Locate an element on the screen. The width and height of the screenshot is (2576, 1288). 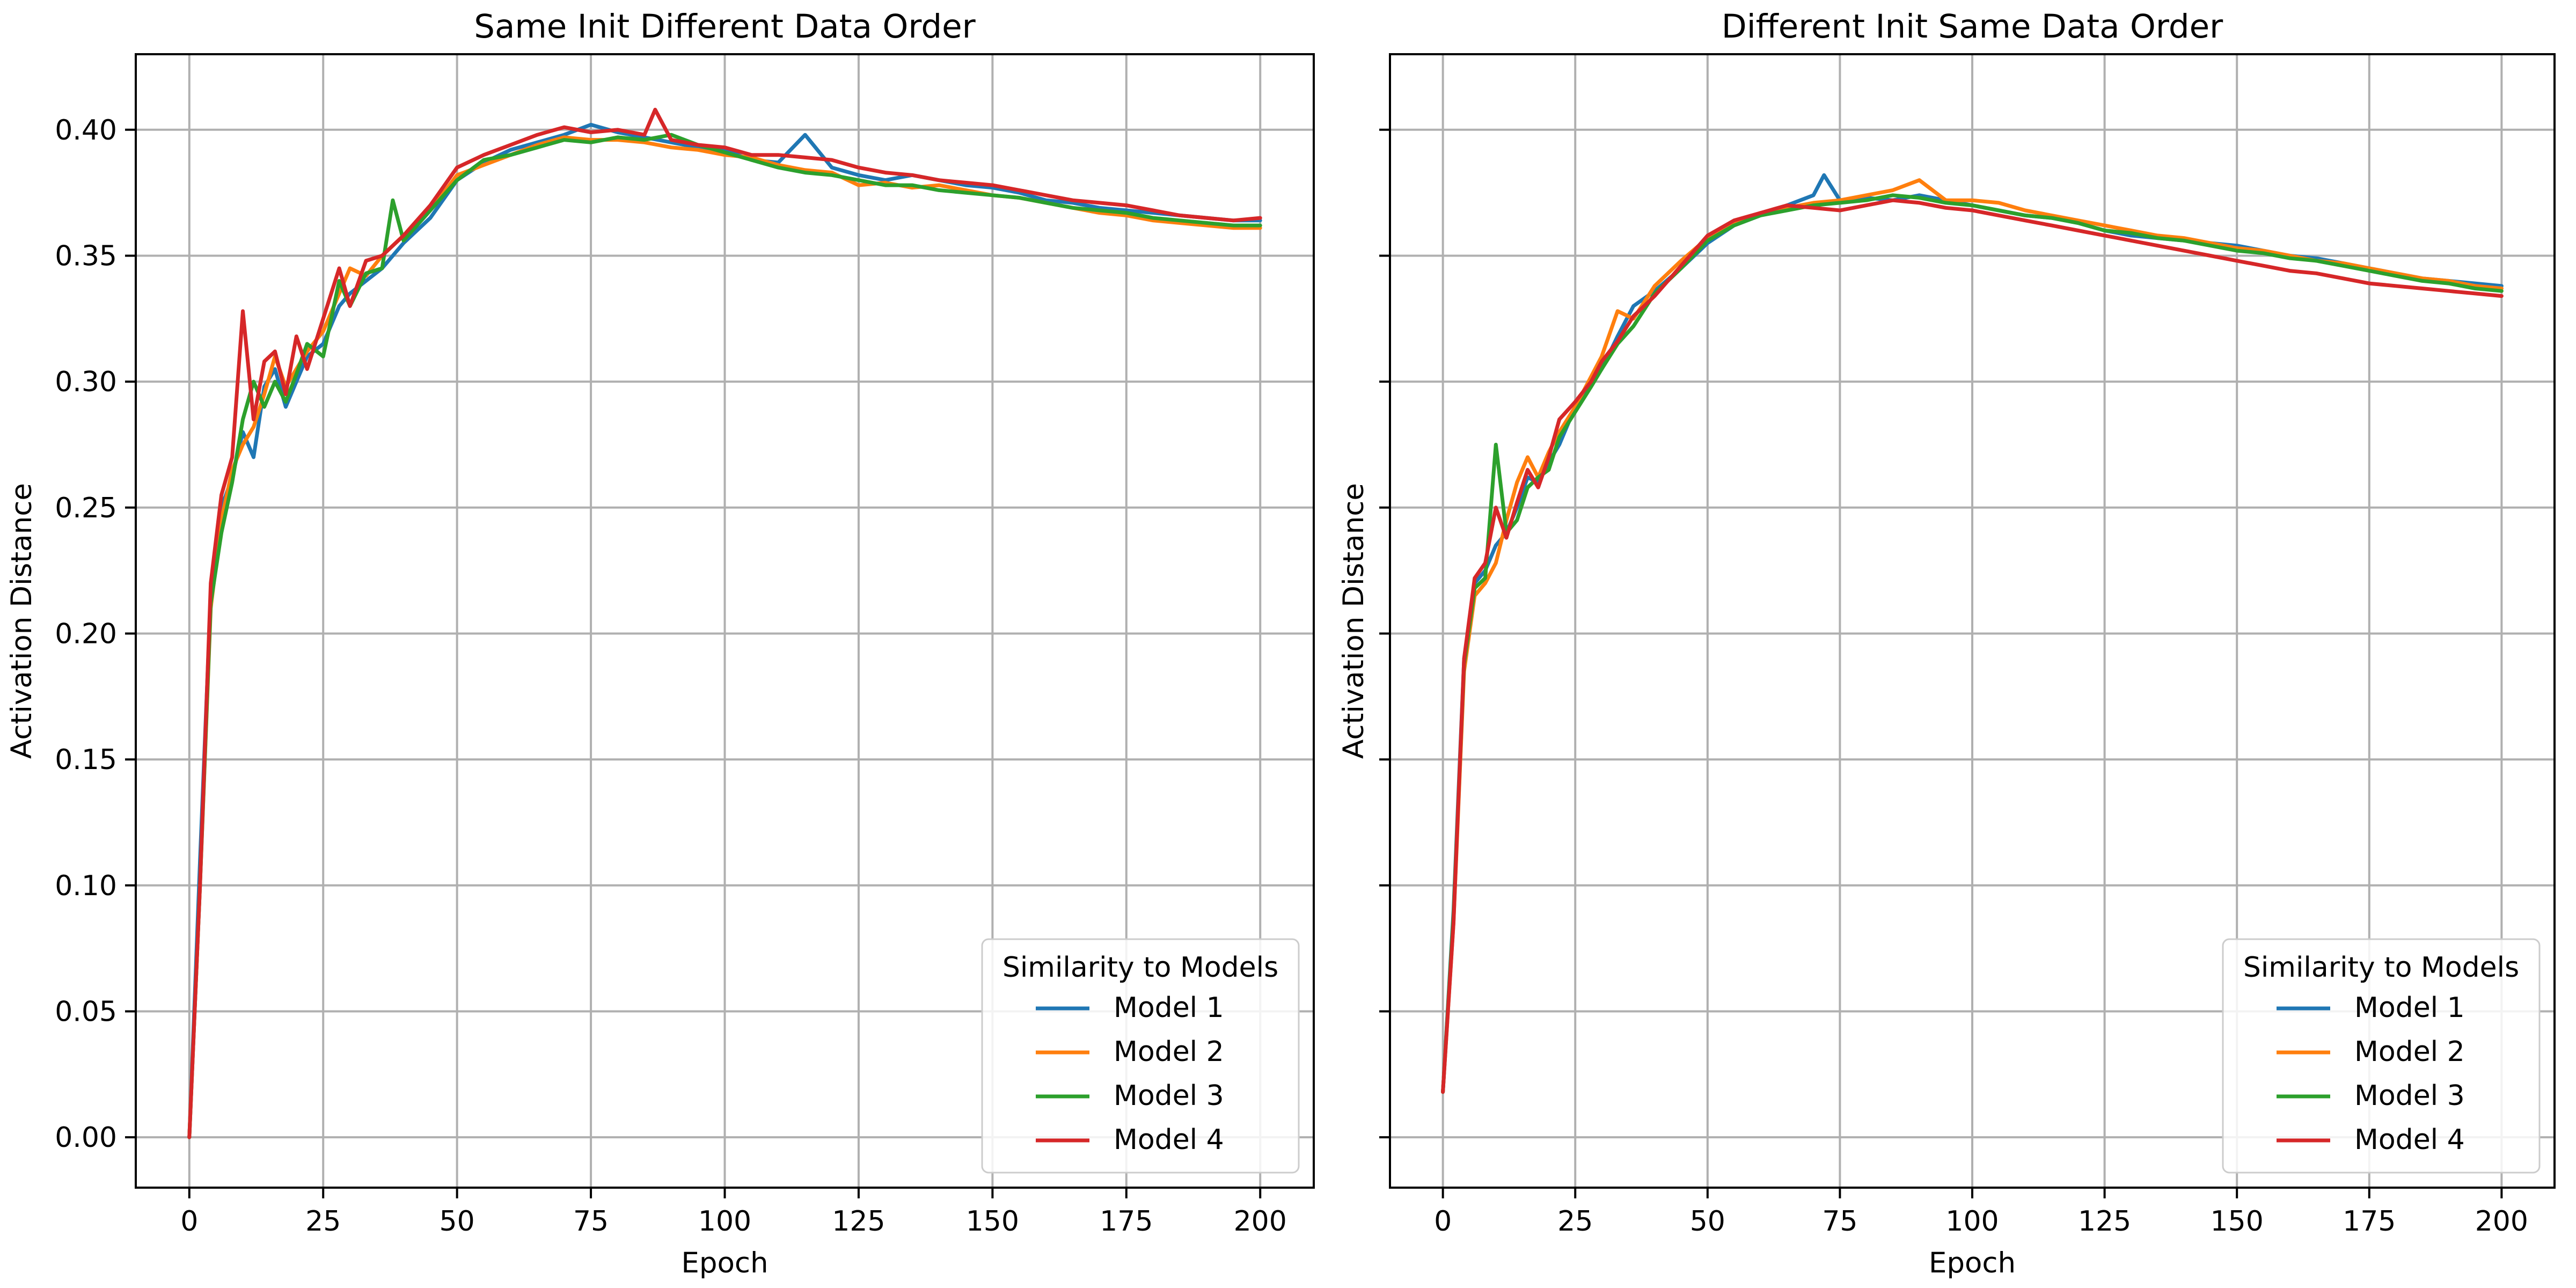
y-tick-label: 0.00 is located at coordinates (86, 1138).